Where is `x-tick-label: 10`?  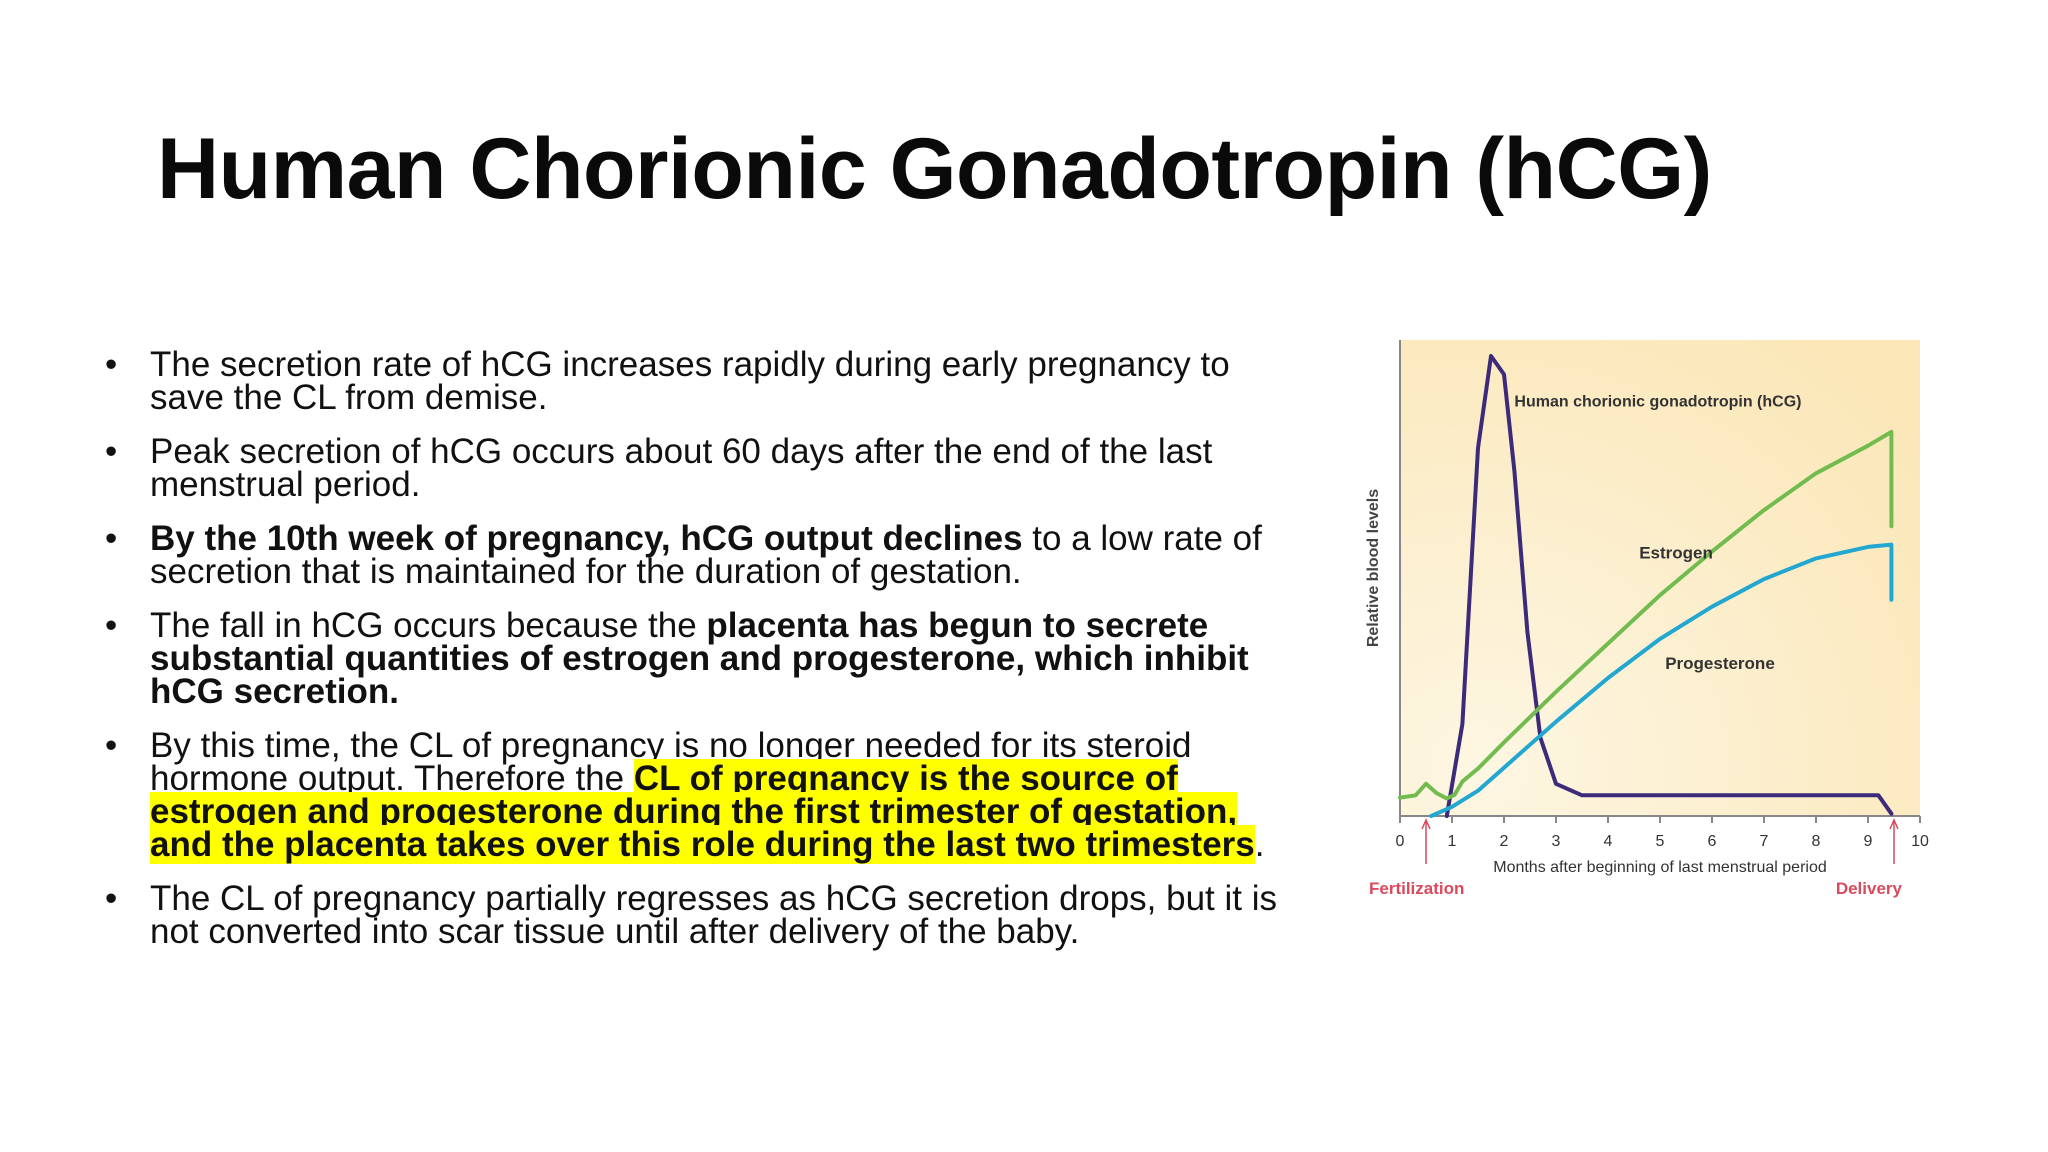 x-tick-label: 10 is located at coordinates (1920, 841).